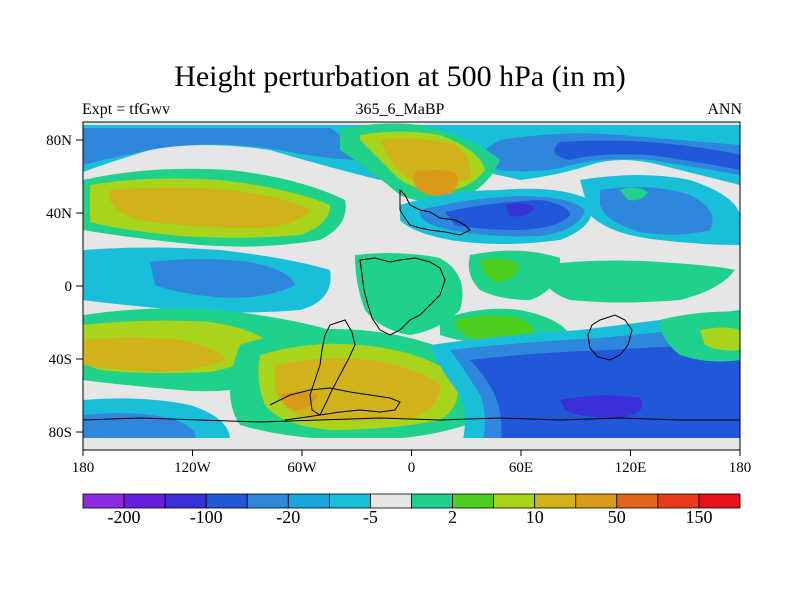 Image resolution: width=800 pixels, height=600 pixels. I want to click on coastline-south-america, so click(332, 367).